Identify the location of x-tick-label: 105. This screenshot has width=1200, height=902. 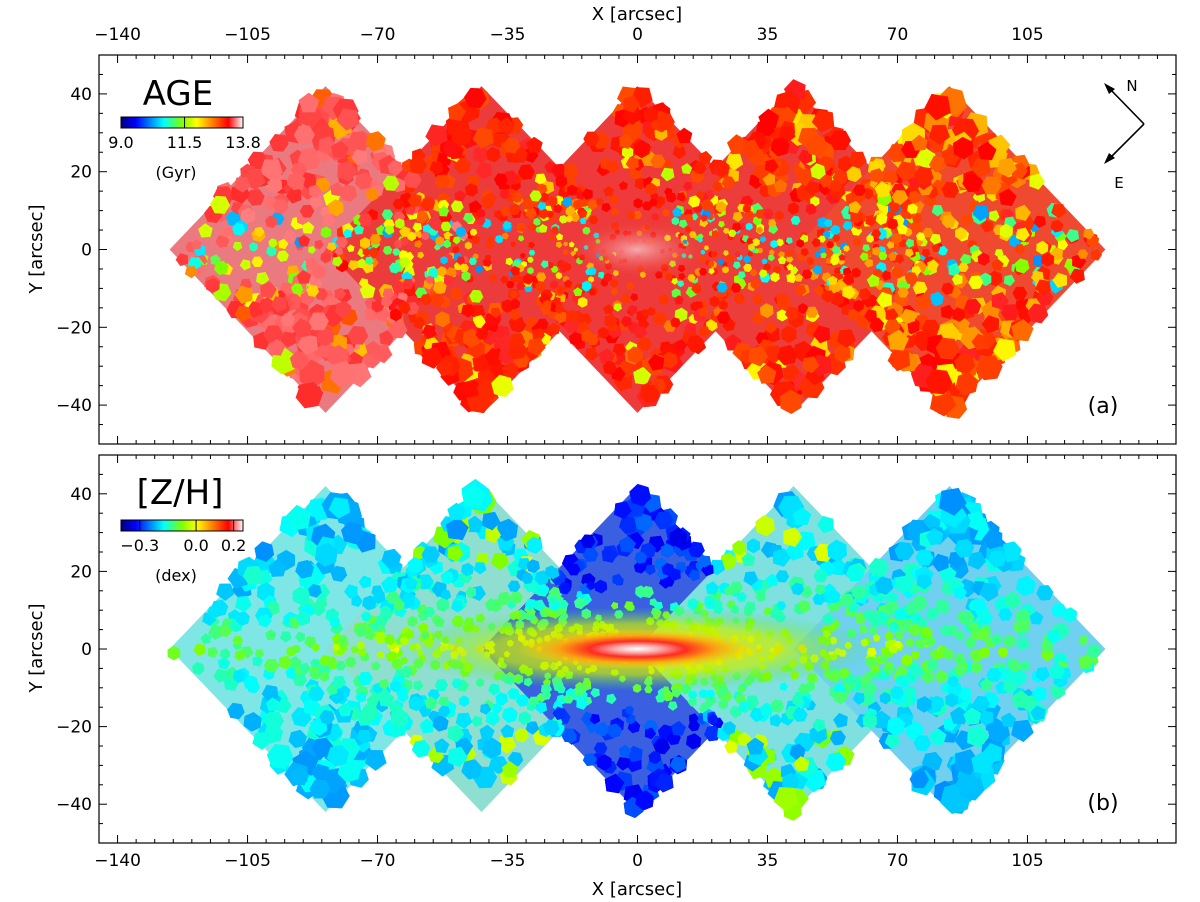
(1027, 35).